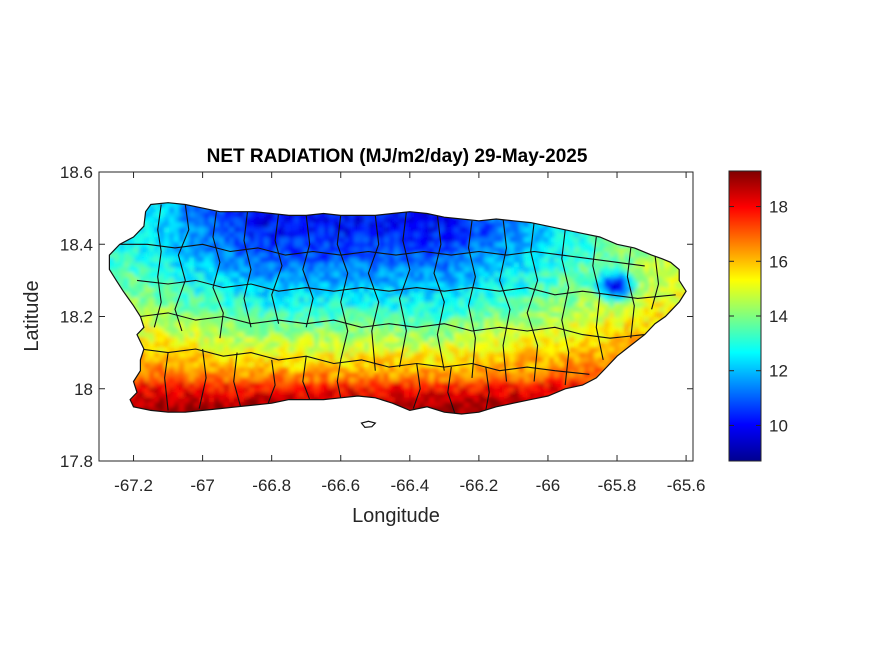  I want to click on chart-title: NET RADIATION (MJ/m2/day) 29-May-2025, so click(397, 156).